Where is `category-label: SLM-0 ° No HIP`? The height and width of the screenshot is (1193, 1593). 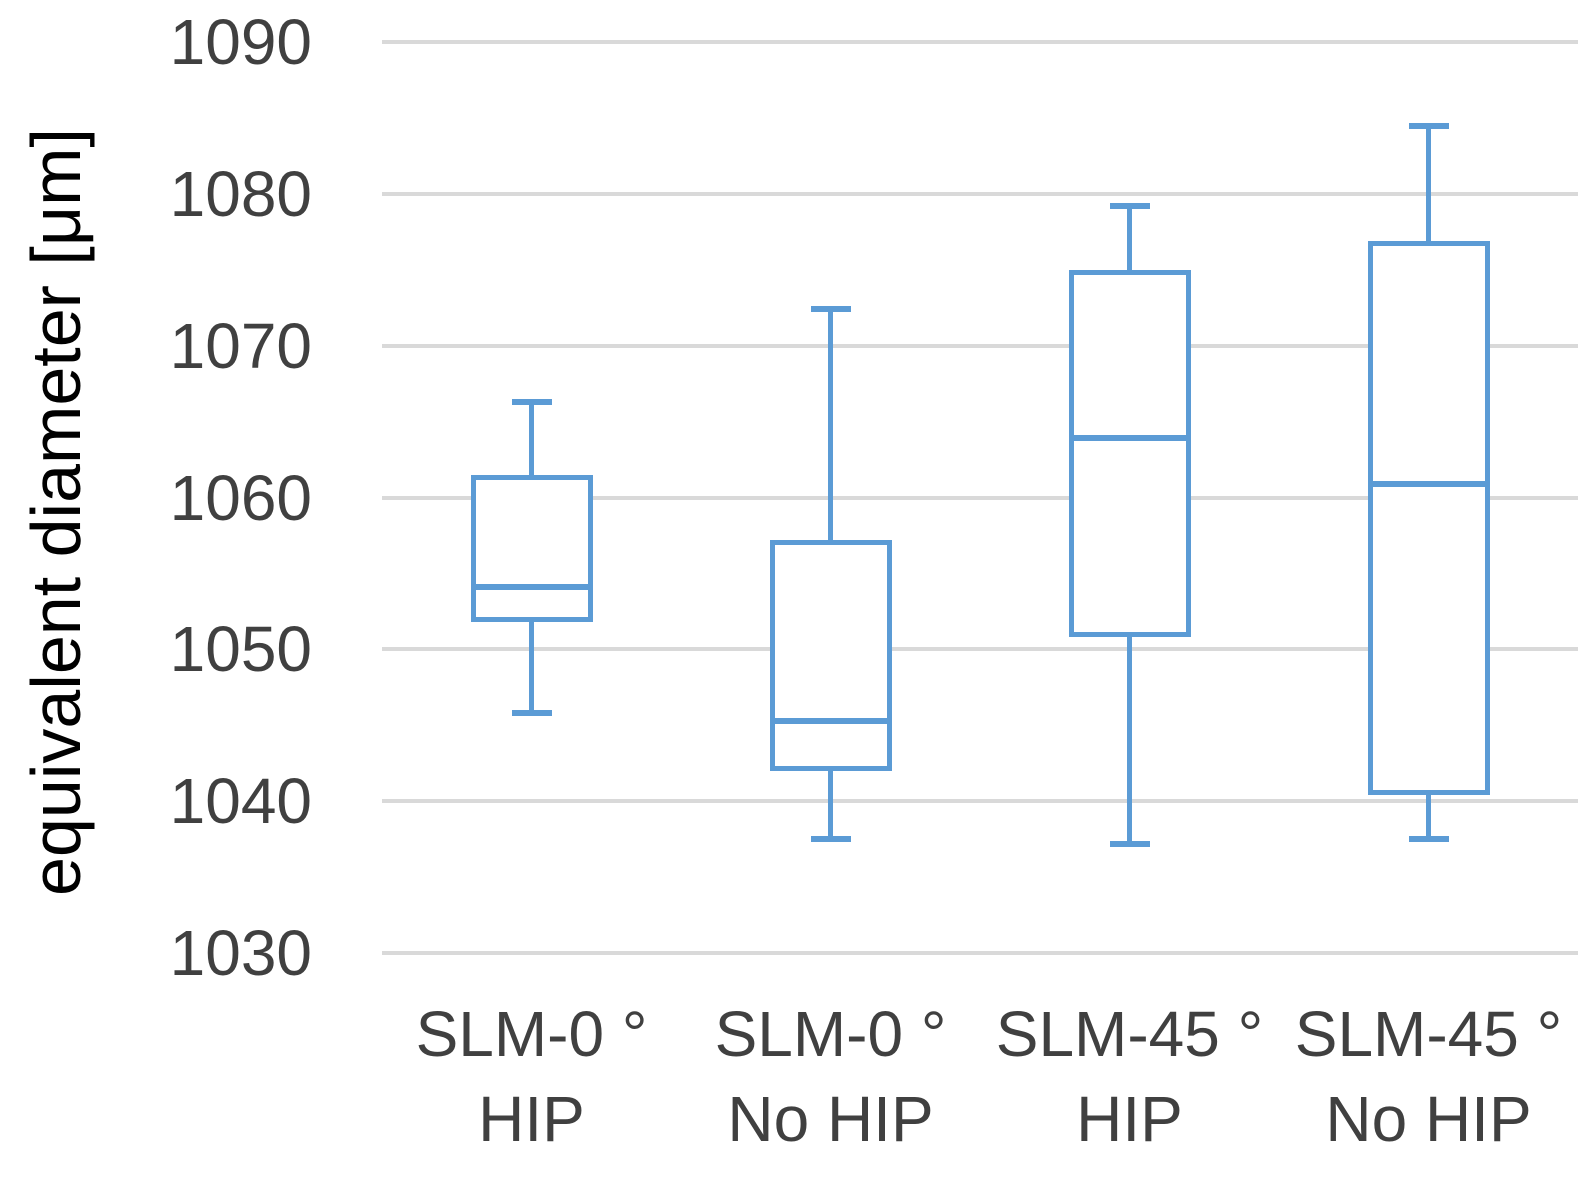
category-label: SLM-0 ° No HIP is located at coordinates (831, 1077).